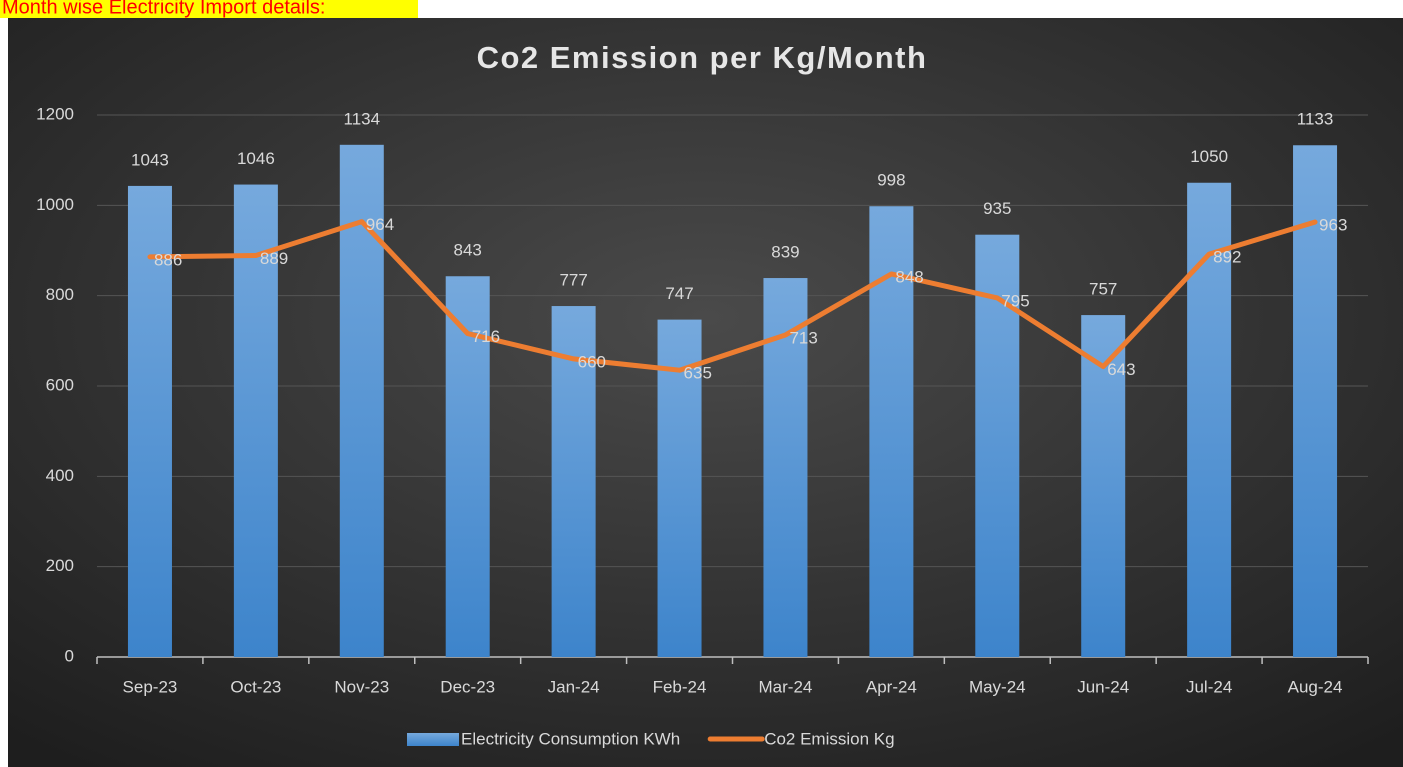  I want to click on line-value-label: 635, so click(698, 373).